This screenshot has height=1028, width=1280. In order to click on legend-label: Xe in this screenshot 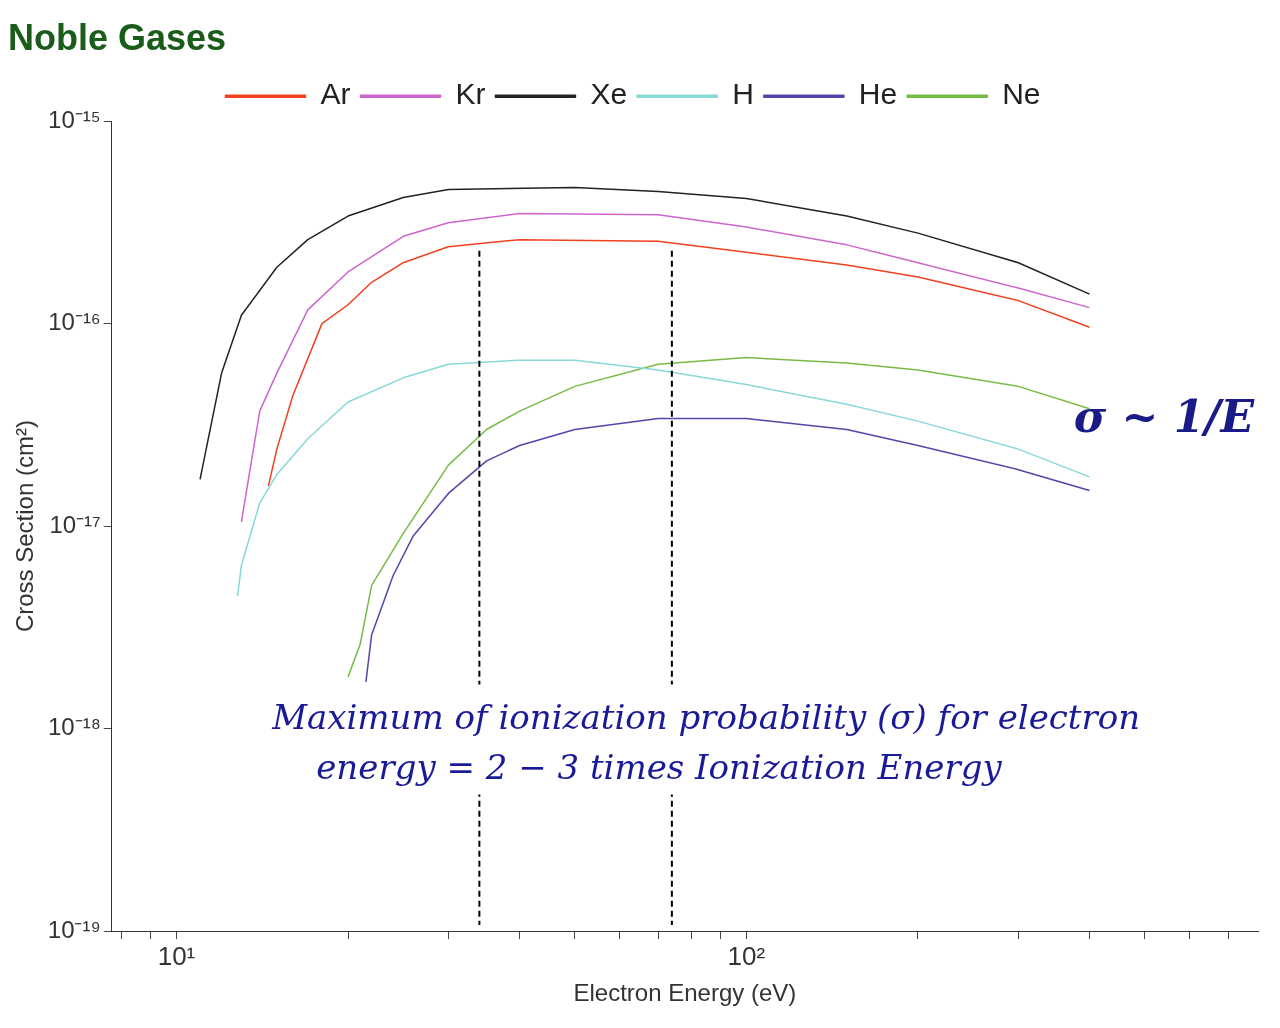, I will do `click(609, 94)`.